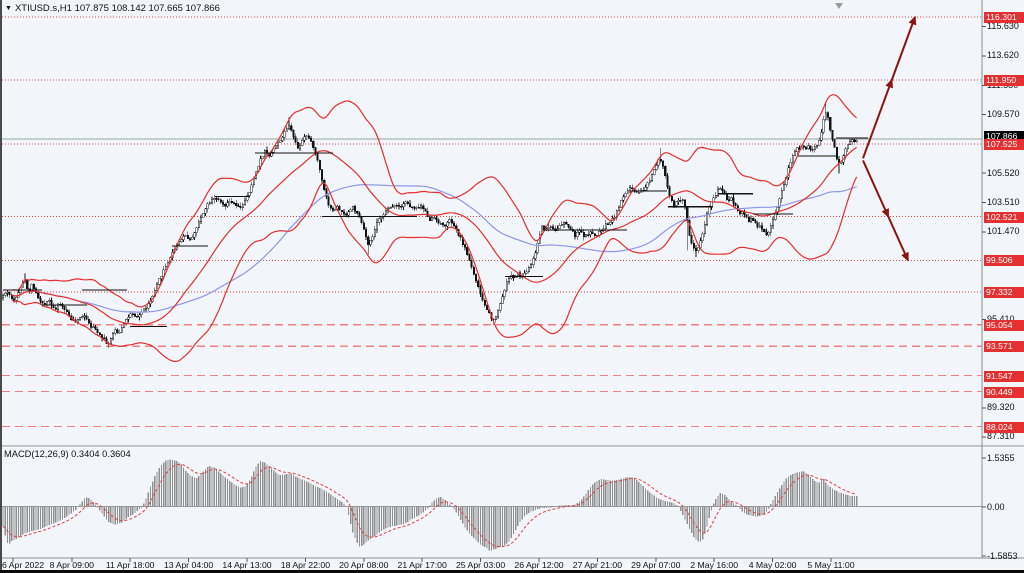 This screenshot has height=573, width=1024. I want to click on time-axis-label: 4 May 02:00, so click(772, 565).